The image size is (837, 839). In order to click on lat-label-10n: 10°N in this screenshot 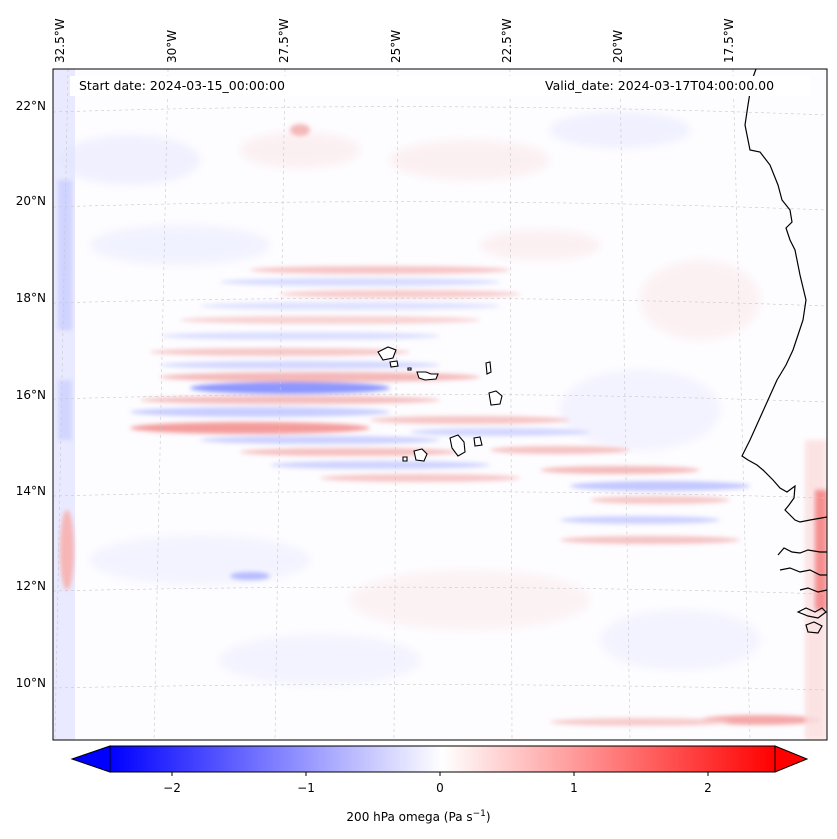, I will do `click(30, 683)`.